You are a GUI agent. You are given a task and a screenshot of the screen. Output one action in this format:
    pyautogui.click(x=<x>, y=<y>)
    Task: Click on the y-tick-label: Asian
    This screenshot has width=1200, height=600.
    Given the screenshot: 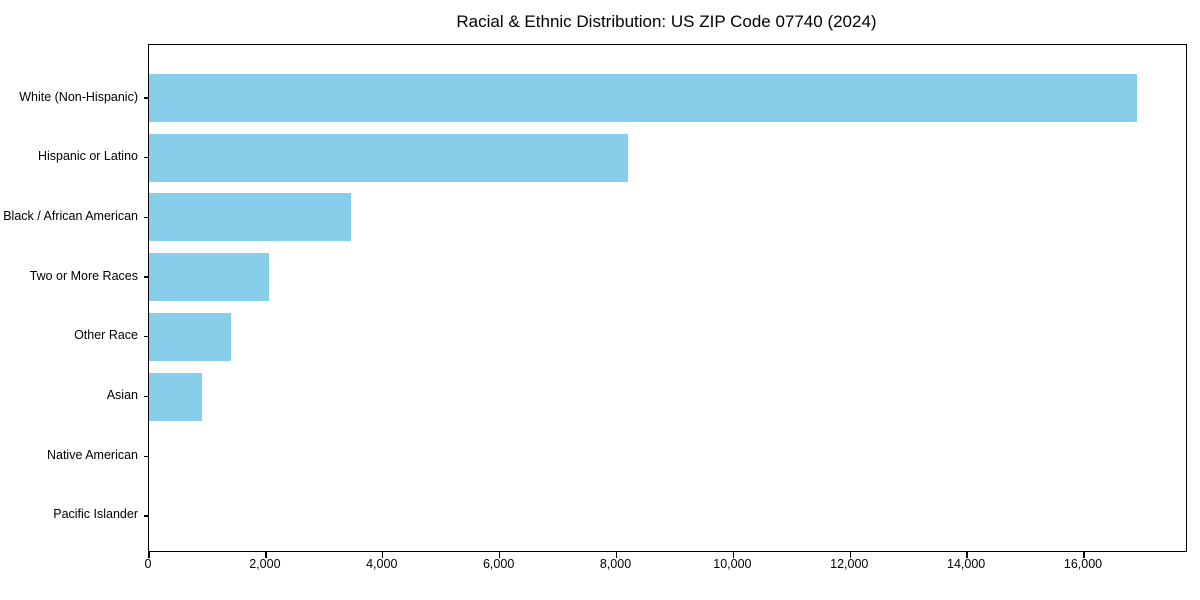 What is the action you would take?
    pyautogui.click(x=122, y=395)
    